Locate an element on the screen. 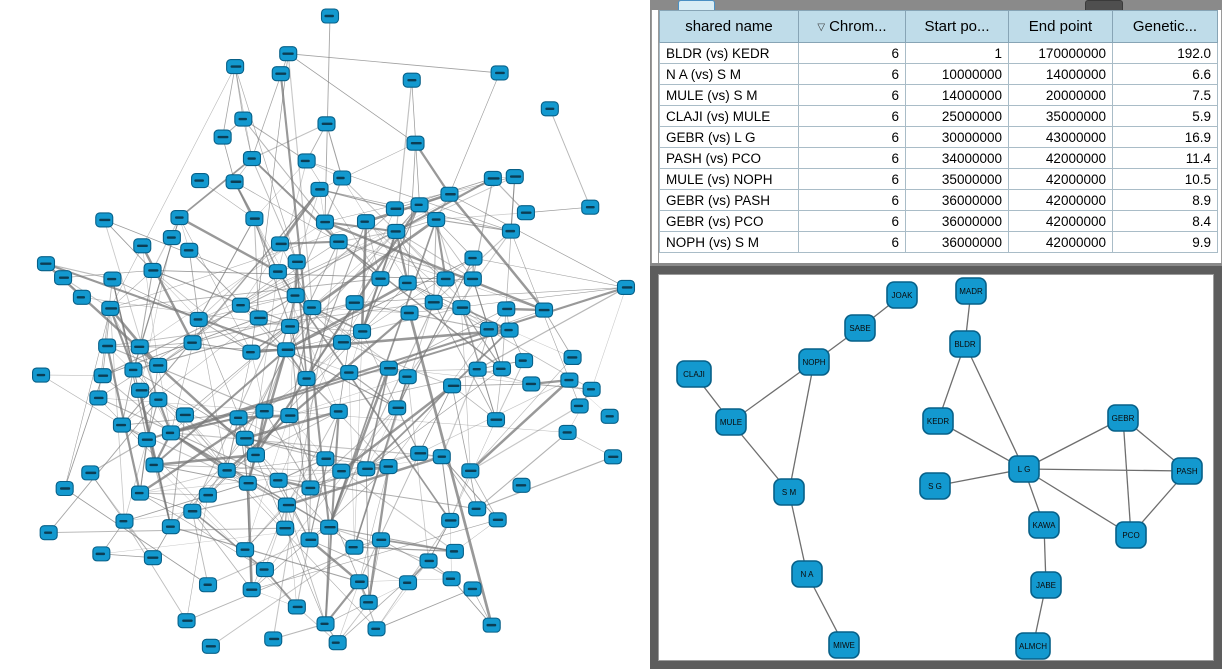 The image size is (1222, 669). table-row: MULE (vs) S M 6 14000000 20000000 7.5 is located at coordinates (938, 95).